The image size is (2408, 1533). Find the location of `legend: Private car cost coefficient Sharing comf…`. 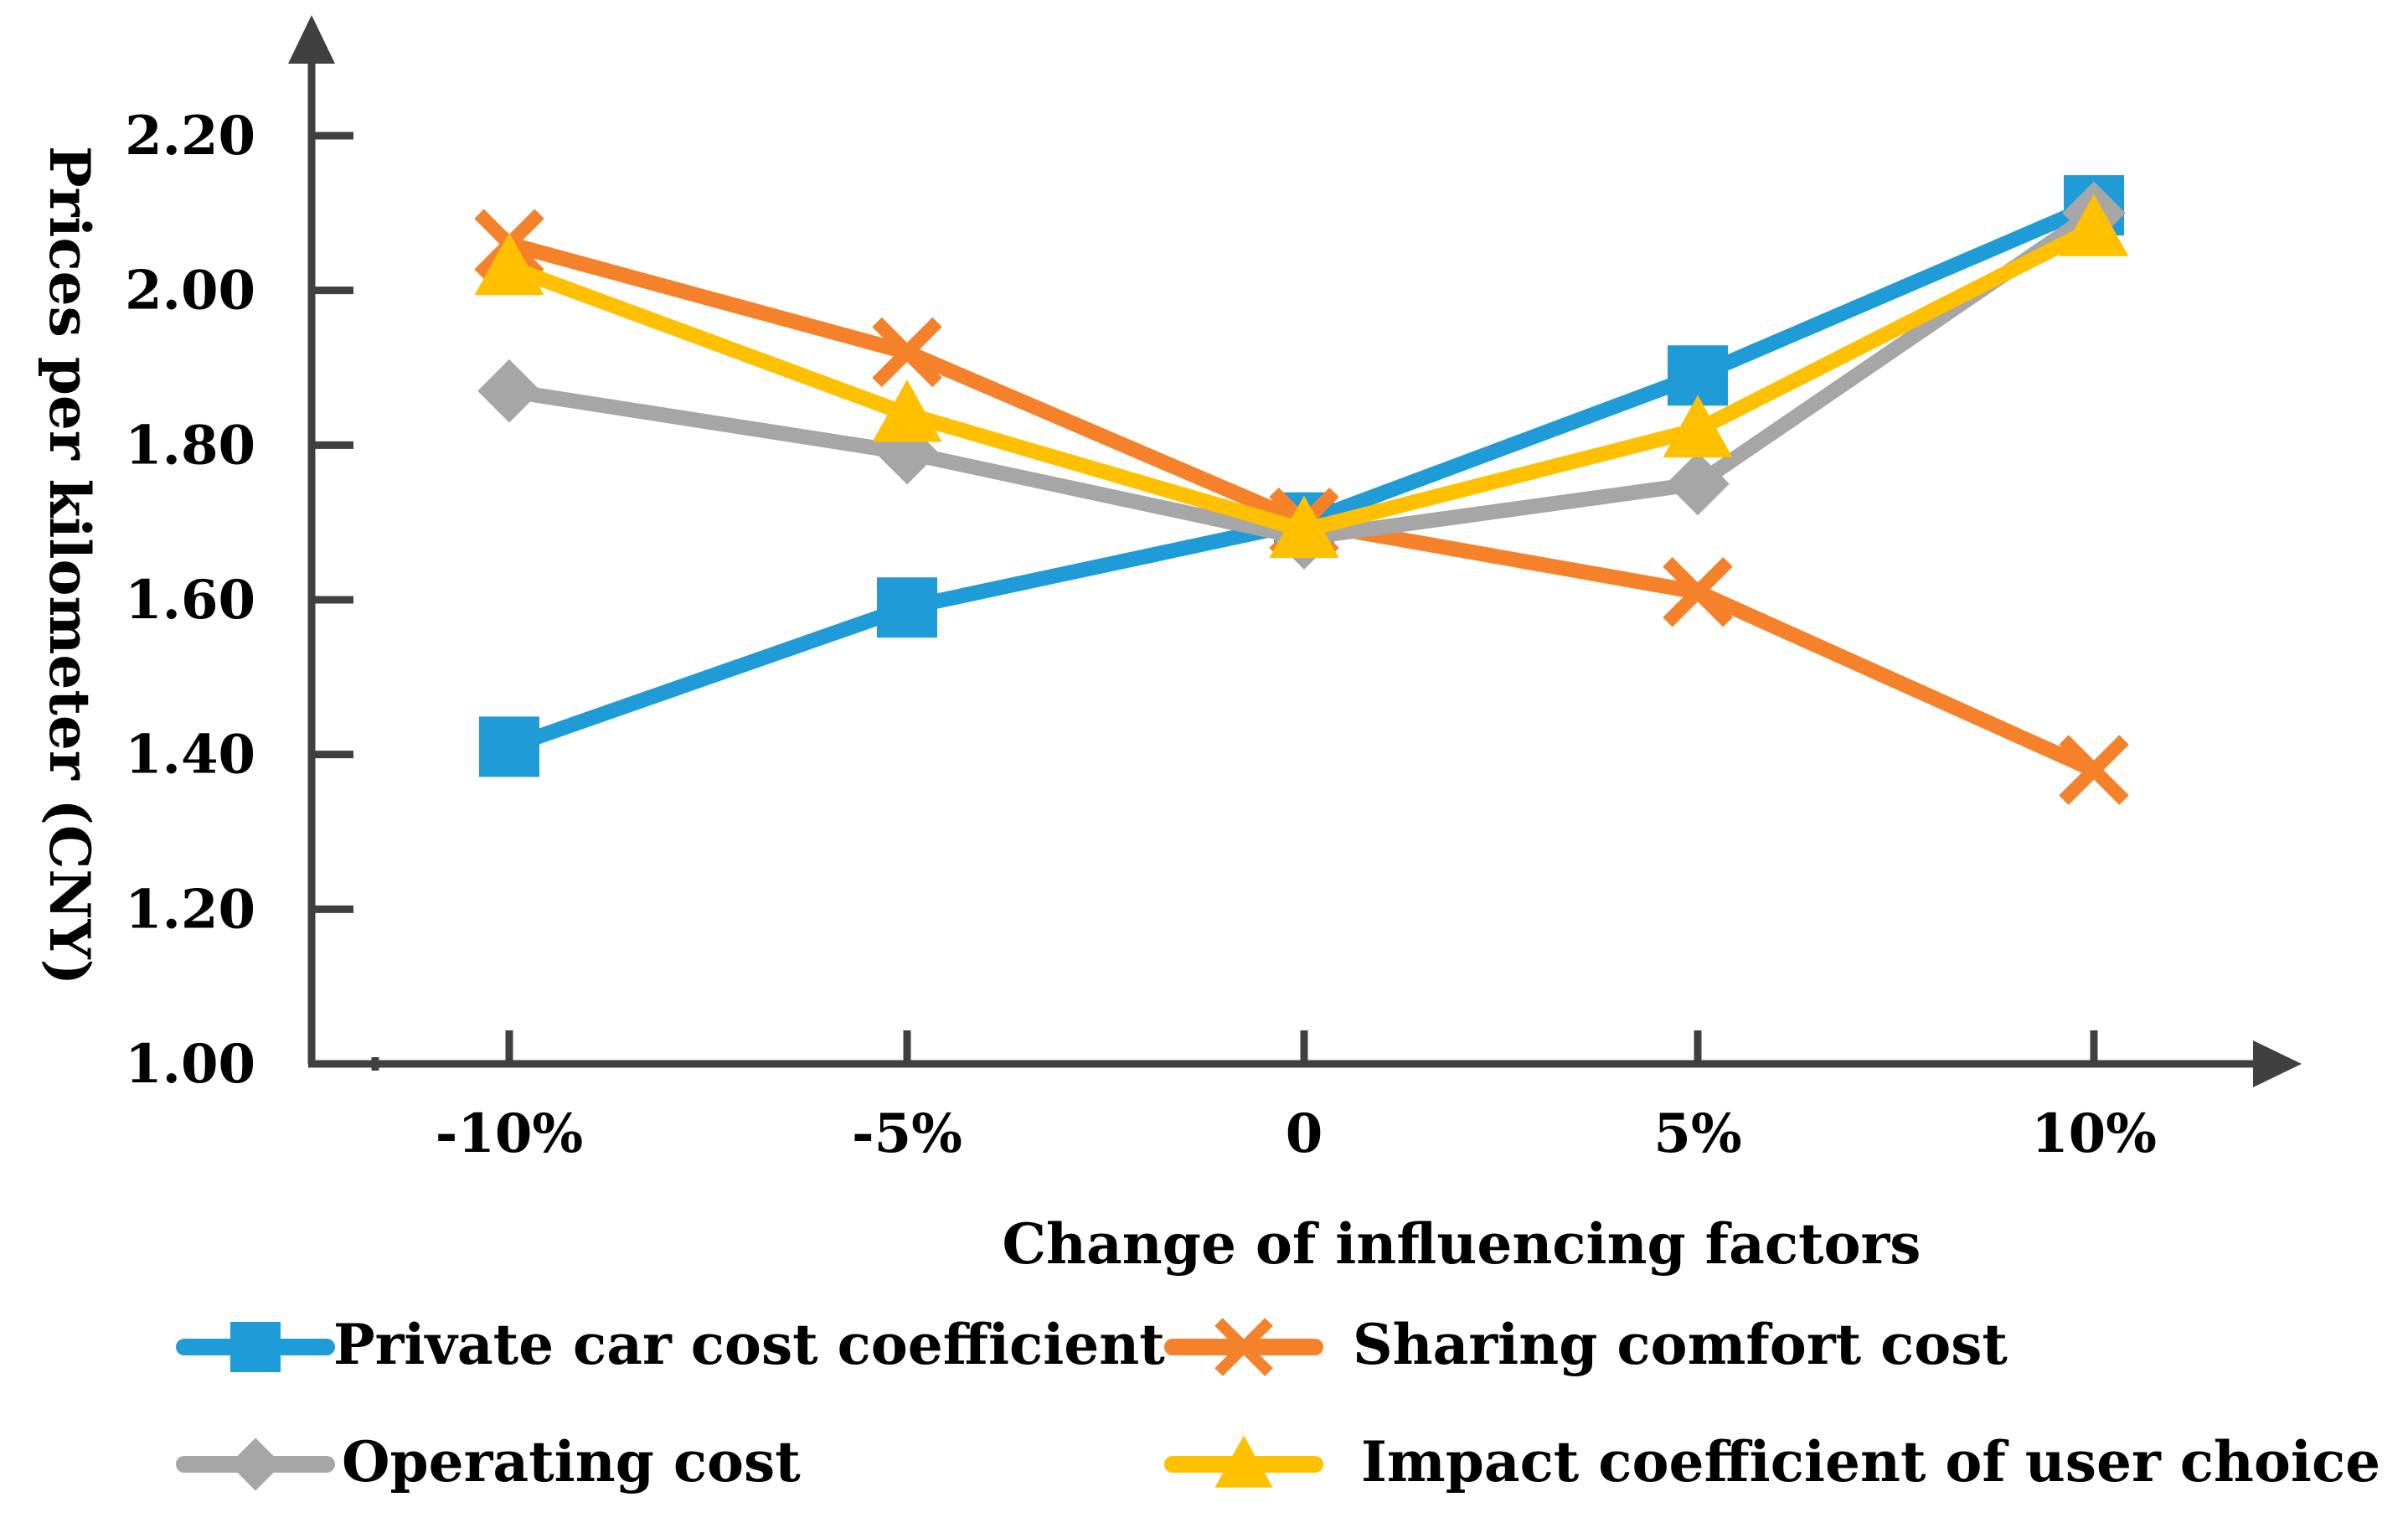

legend: Private car cost coefficient Sharing comf… is located at coordinates (1278, 1403).